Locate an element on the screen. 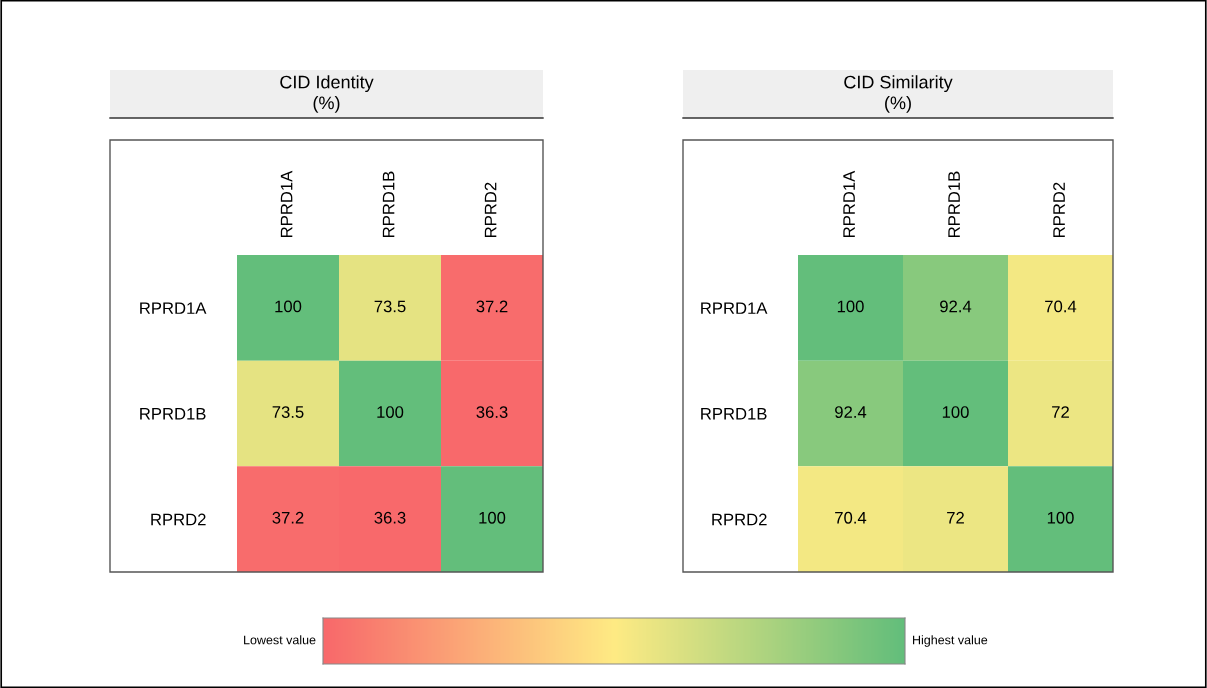  chart-title: CID Similarity (%) is located at coordinates (898, 94).